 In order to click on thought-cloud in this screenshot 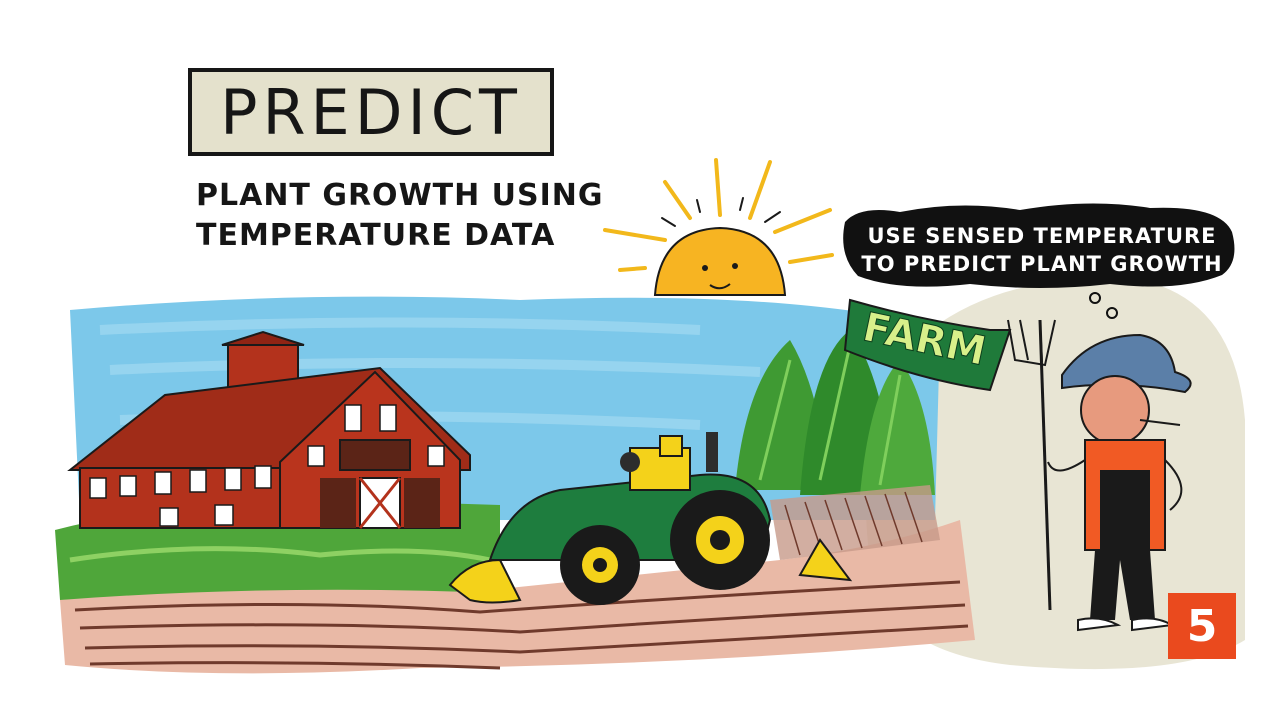, I will do `click(1039, 245)`.